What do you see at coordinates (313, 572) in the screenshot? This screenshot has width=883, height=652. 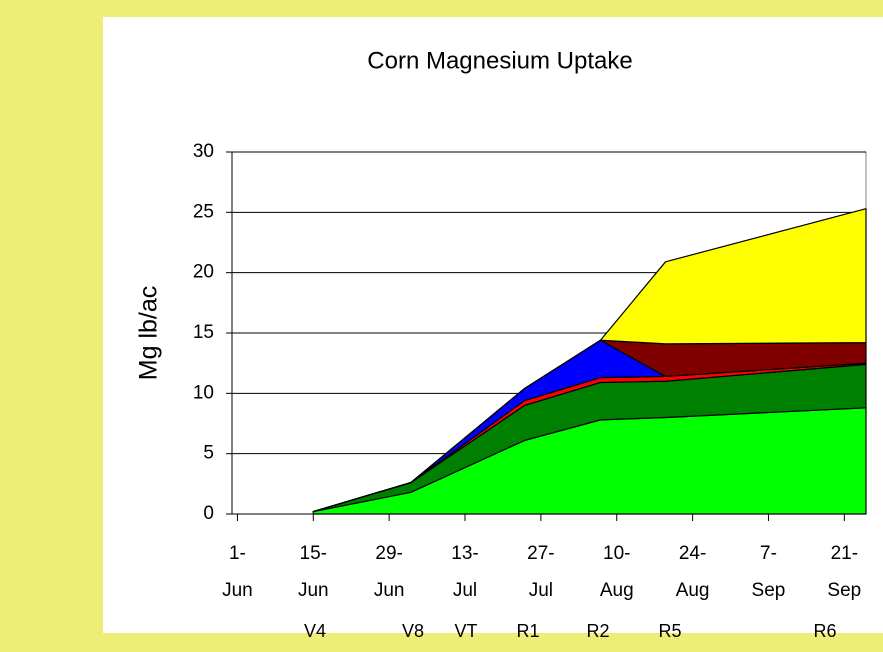 I see `x-tick-label: 15-Jun` at bounding box center [313, 572].